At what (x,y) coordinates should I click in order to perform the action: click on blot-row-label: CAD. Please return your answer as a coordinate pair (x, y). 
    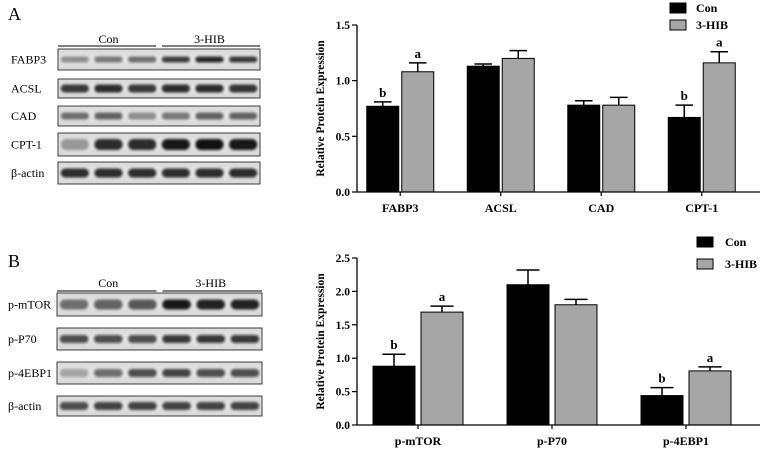
    Looking at the image, I should click on (24, 116).